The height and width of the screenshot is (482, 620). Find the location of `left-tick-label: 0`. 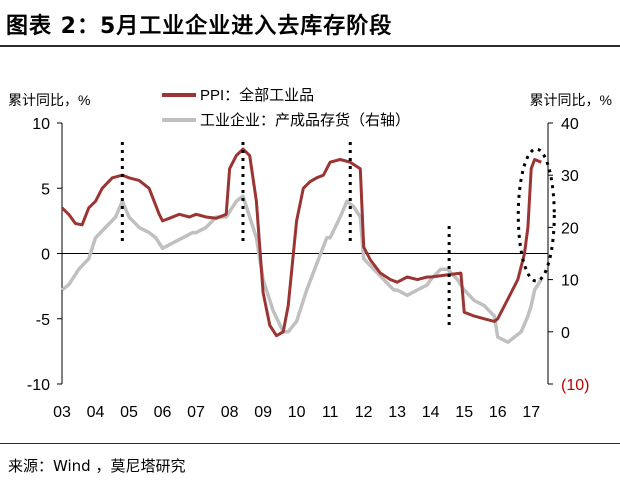

left-tick-label: 0 is located at coordinates (45, 255).